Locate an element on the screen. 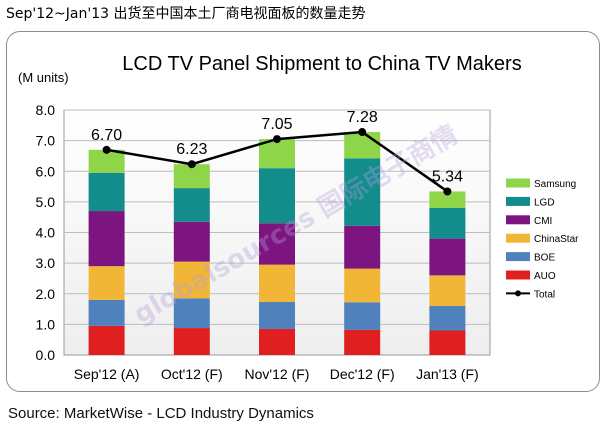 The image size is (610, 432). y-tick-label: 2.0 is located at coordinates (46, 294).